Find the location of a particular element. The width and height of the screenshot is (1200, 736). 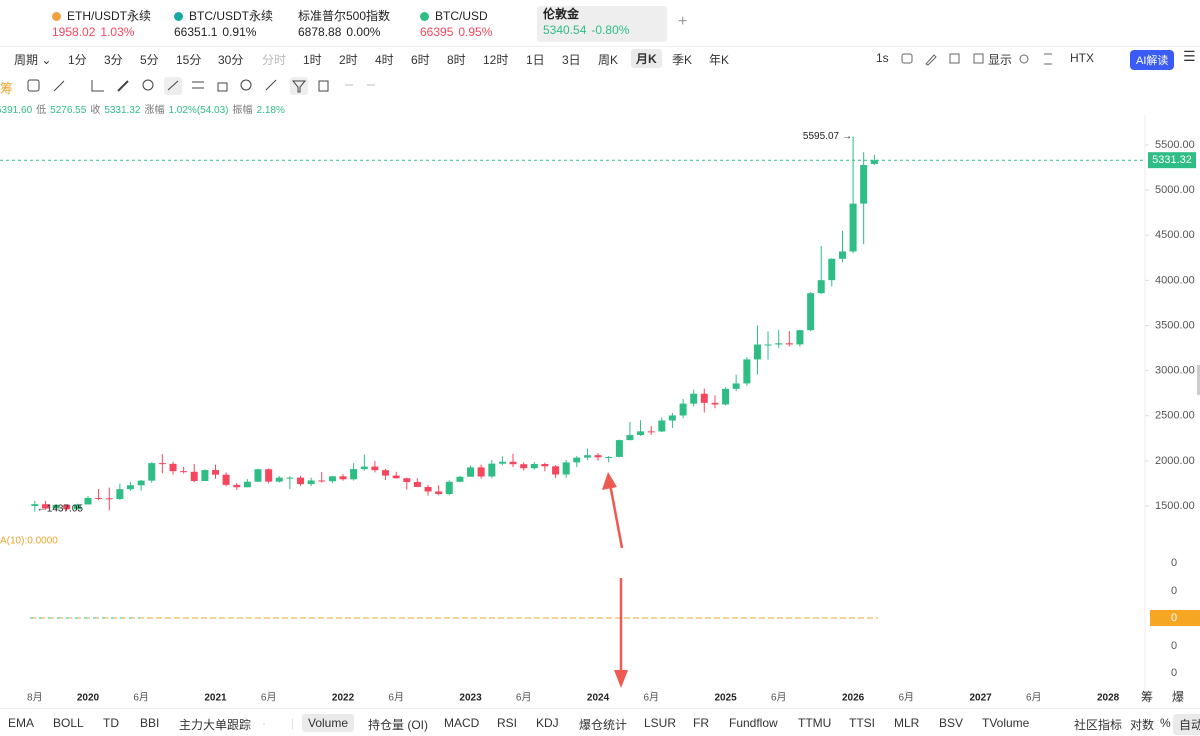

option-tab: 对数 is located at coordinates (1142, 725).